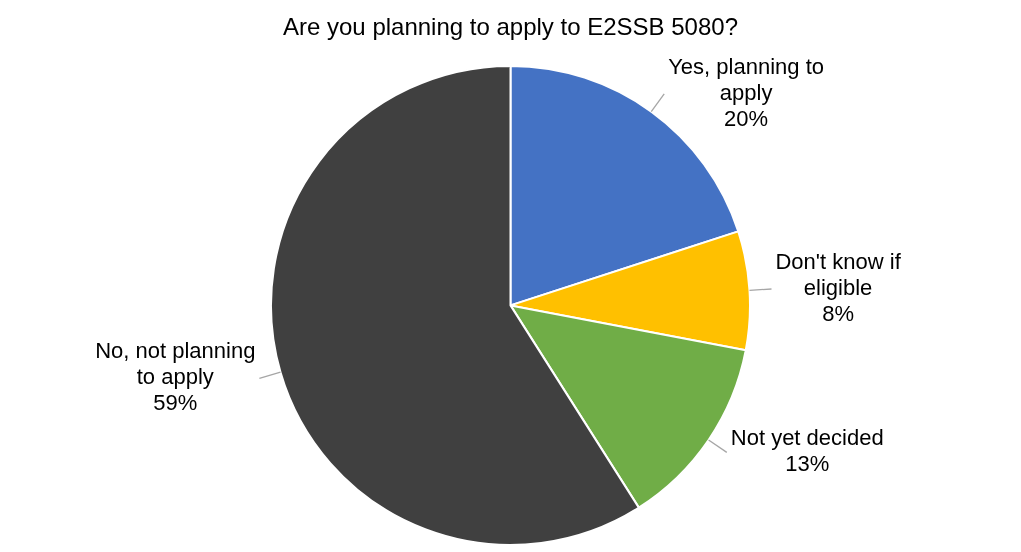 The image size is (1021, 552). I want to click on slice-label: Don't know if eligible, so click(838, 275).